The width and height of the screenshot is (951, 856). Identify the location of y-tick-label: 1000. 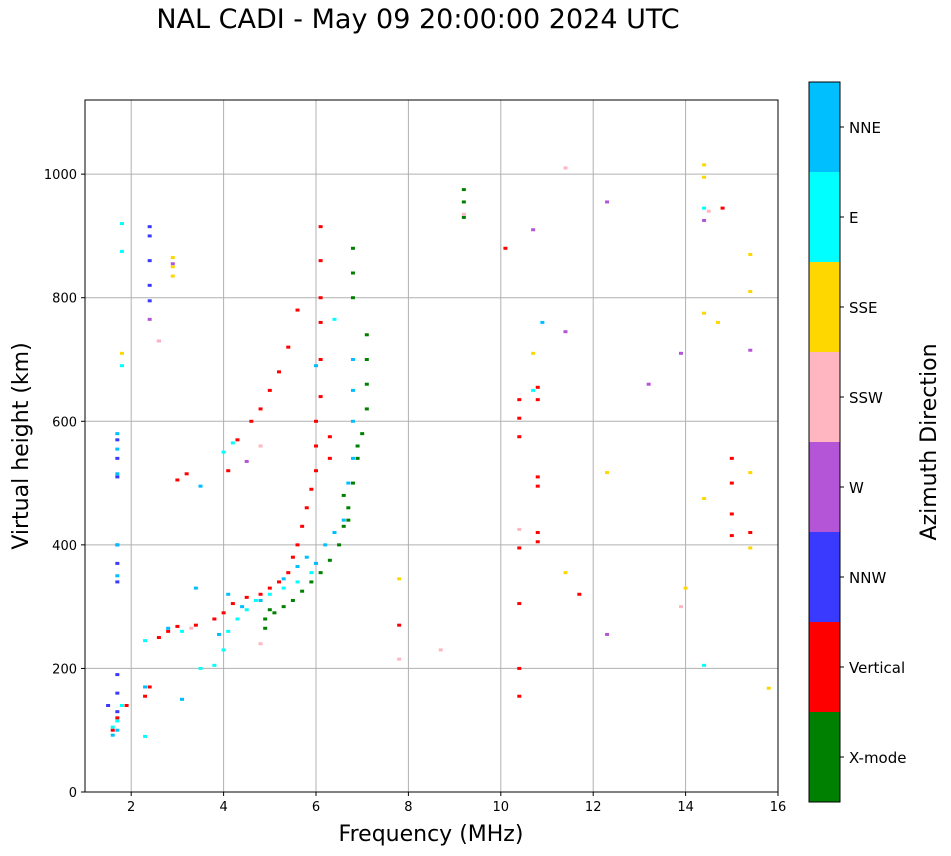
(60, 175).